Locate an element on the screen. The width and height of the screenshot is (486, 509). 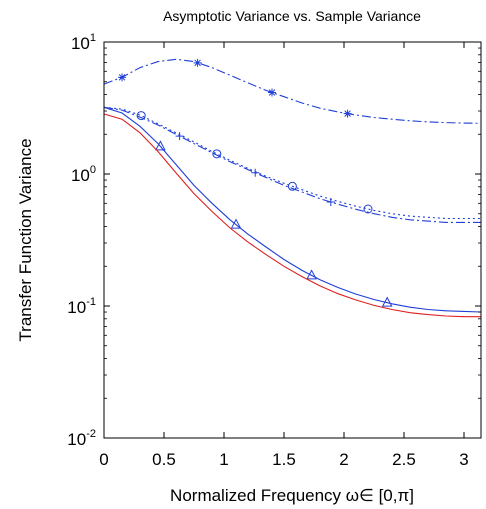
y-tick-label: 10⁰ is located at coordinates (83, 174).